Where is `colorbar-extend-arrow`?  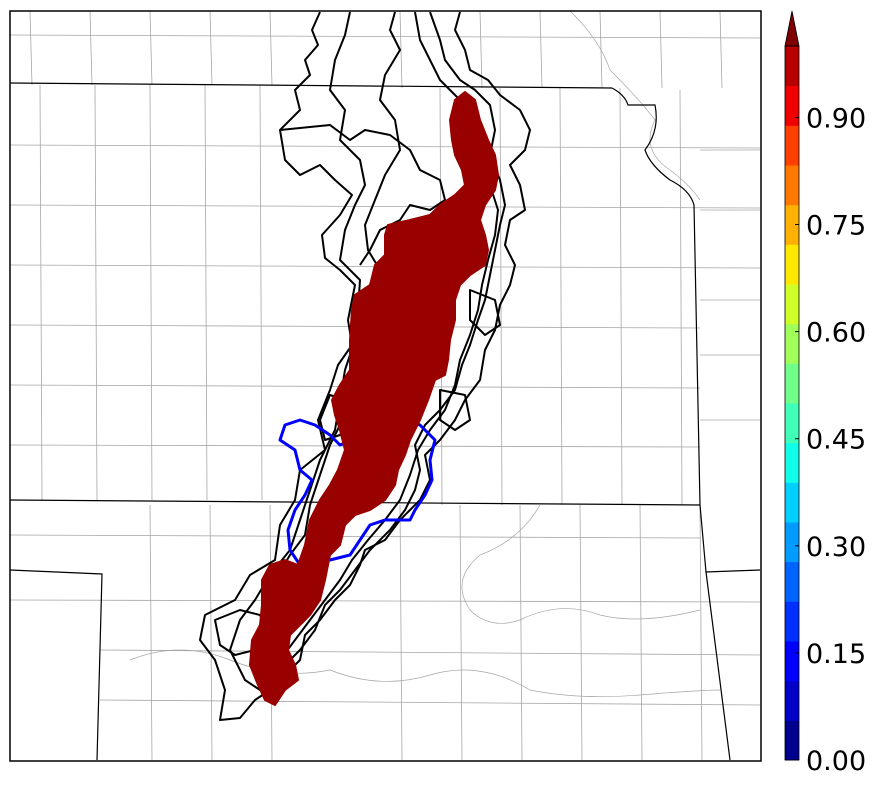
colorbar-extend-arrow is located at coordinates (792, 28).